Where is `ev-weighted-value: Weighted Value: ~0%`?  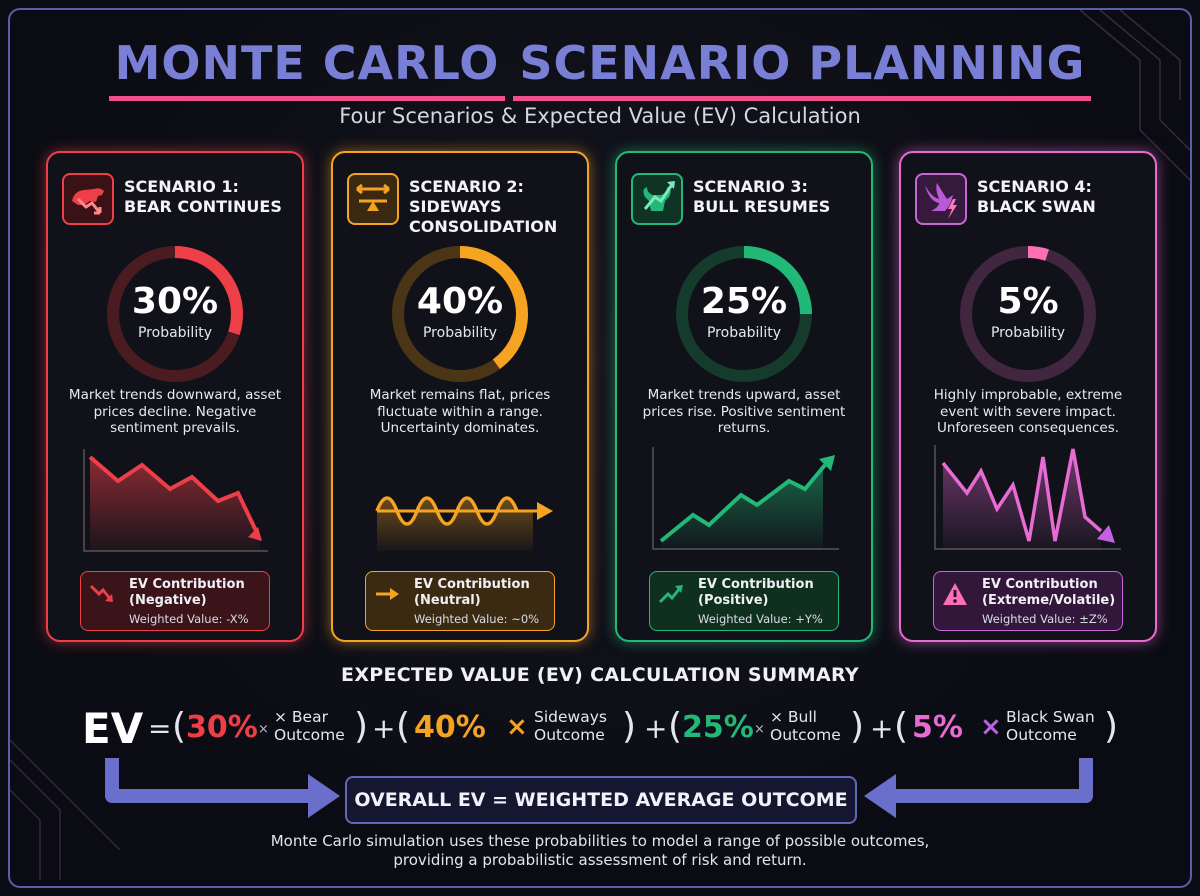
ev-weighted-value: Weighted Value: ~0% is located at coordinates (477, 619).